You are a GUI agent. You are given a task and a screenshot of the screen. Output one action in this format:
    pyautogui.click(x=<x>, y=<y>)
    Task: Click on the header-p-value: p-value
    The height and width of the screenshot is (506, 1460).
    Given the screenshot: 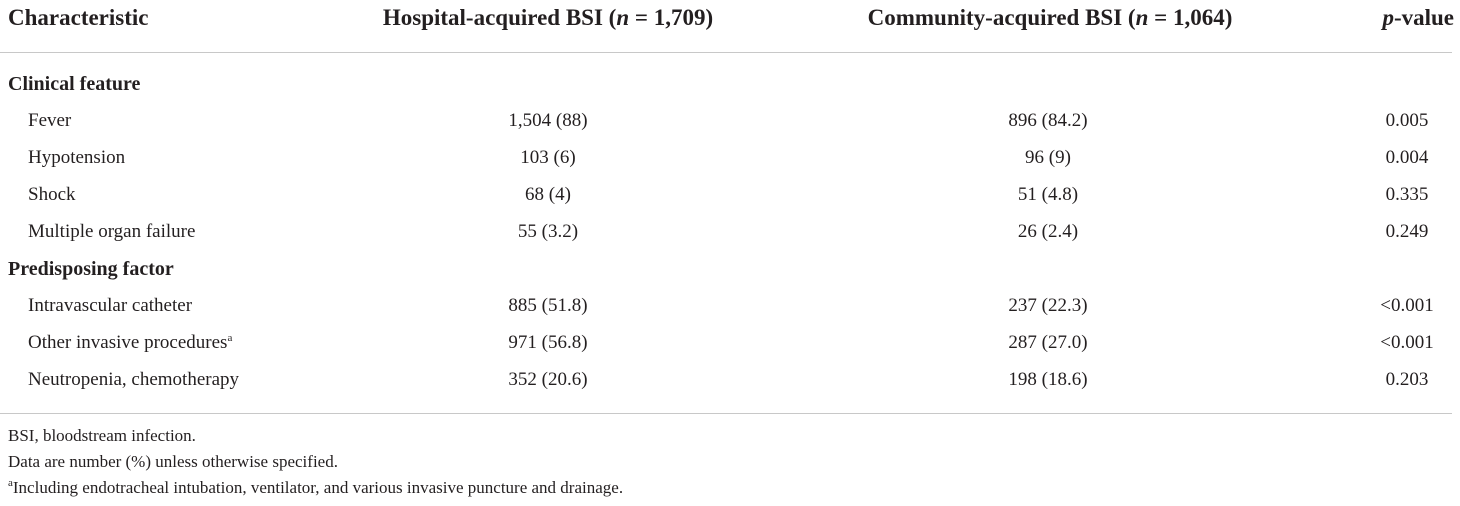 What is the action you would take?
    pyautogui.click(x=1397, y=18)
    